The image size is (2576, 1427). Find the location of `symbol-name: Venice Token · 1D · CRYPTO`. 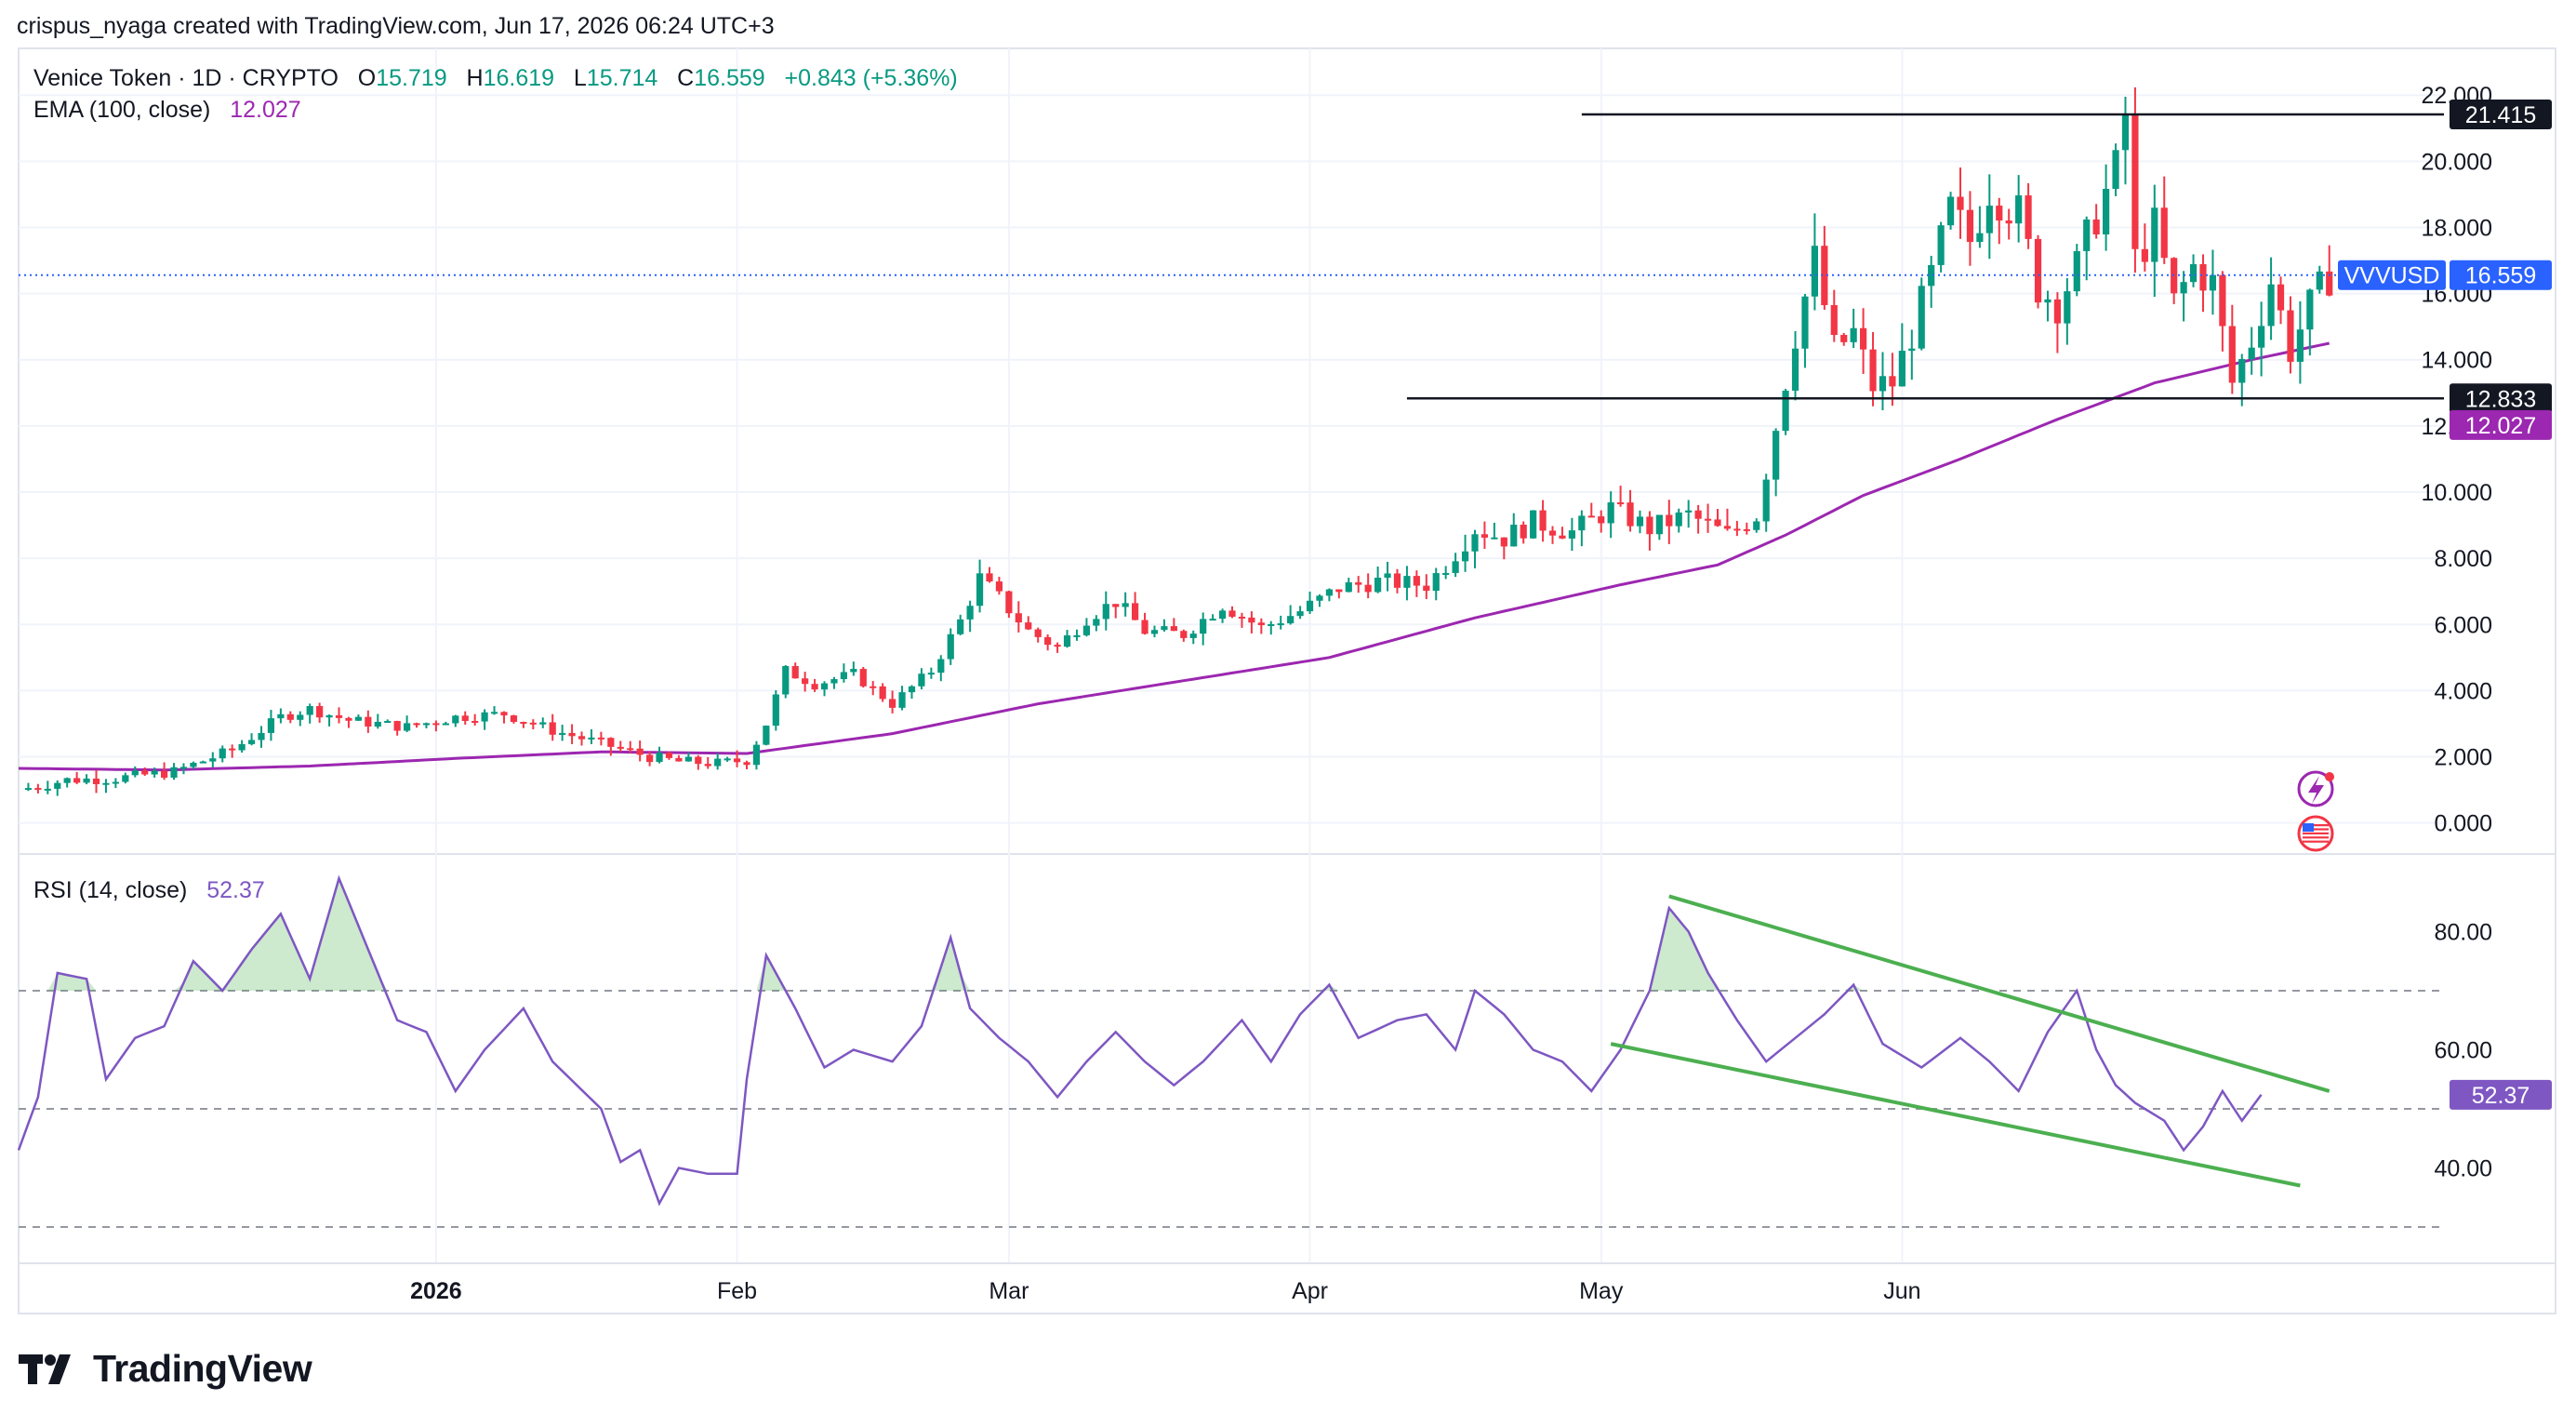

symbol-name: Venice Token · 1D · CRYPTO is located at coordinates (186, 78).